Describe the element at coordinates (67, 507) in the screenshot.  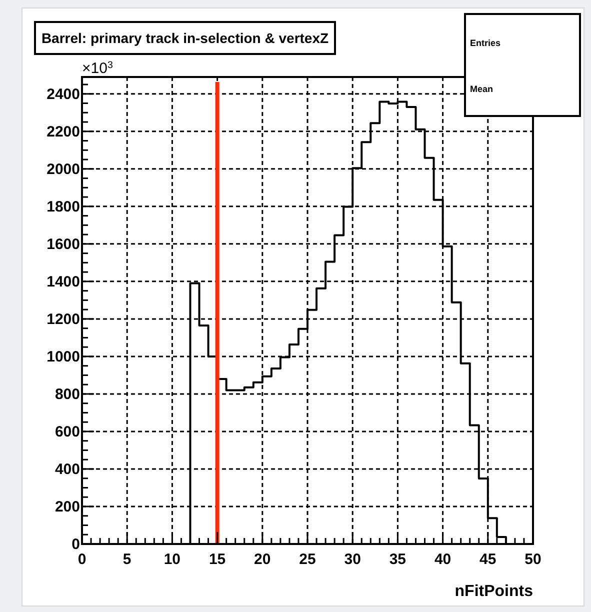
I see `y-tick-label: 200` at that location.